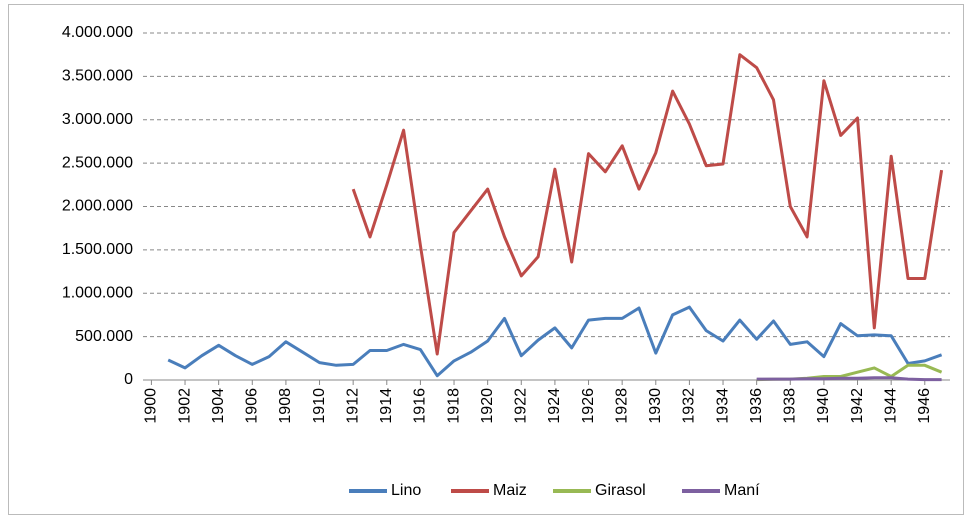 This screenshot has height=518, width=970. Describe the element at coordinates (588, 406) in the screenshot. I see `x-tick-label: 1926` at that location.